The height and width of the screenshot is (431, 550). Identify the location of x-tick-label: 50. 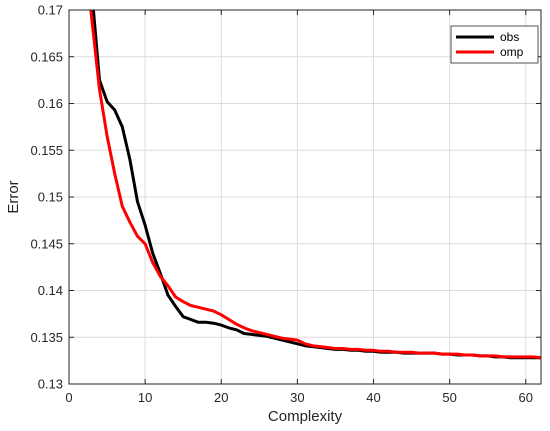
(449, 397).